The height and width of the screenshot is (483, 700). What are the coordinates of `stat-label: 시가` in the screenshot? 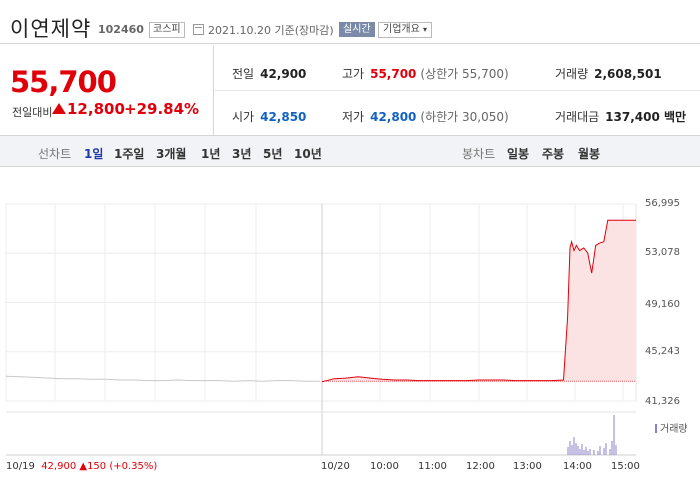 It's located at (243, 117).